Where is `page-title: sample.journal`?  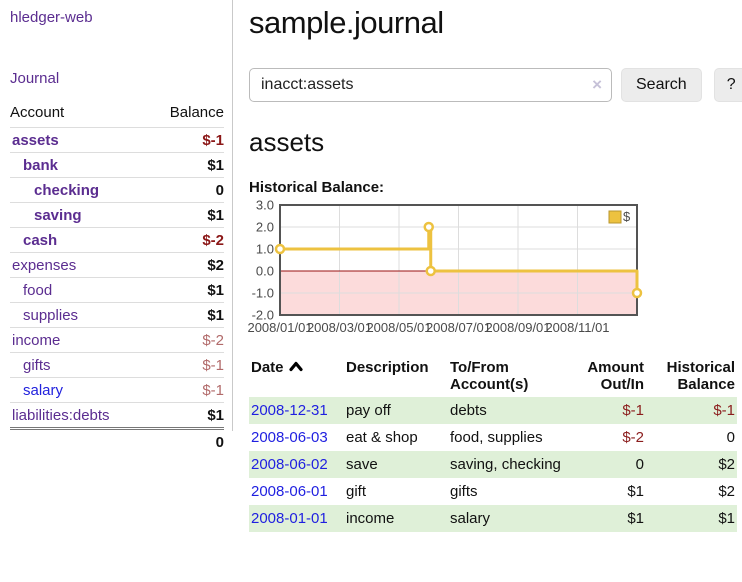
page-title: sample.journal is located at coordinates (346, 22).